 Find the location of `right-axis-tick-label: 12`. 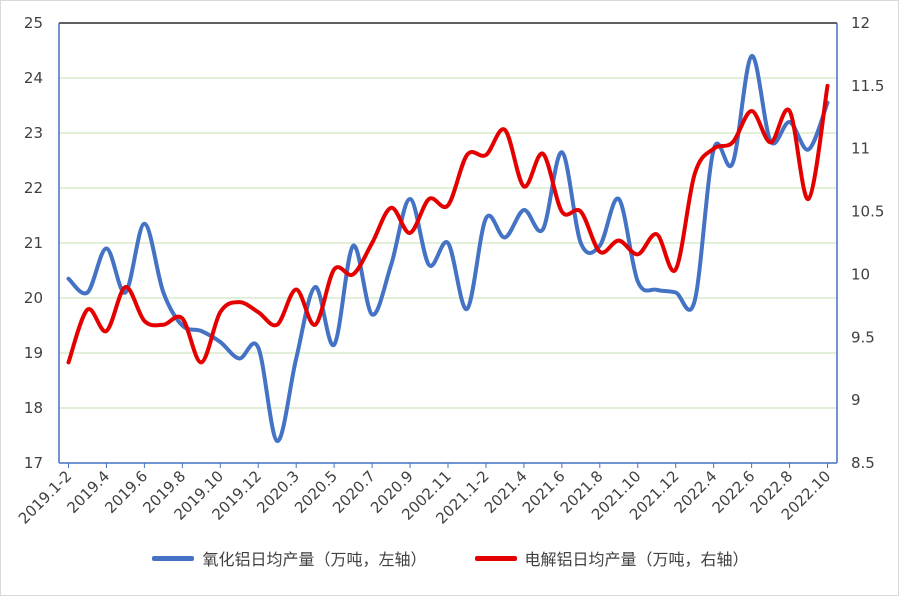

right-axis-tick-label: 12 is located at coordinates (860, 23).